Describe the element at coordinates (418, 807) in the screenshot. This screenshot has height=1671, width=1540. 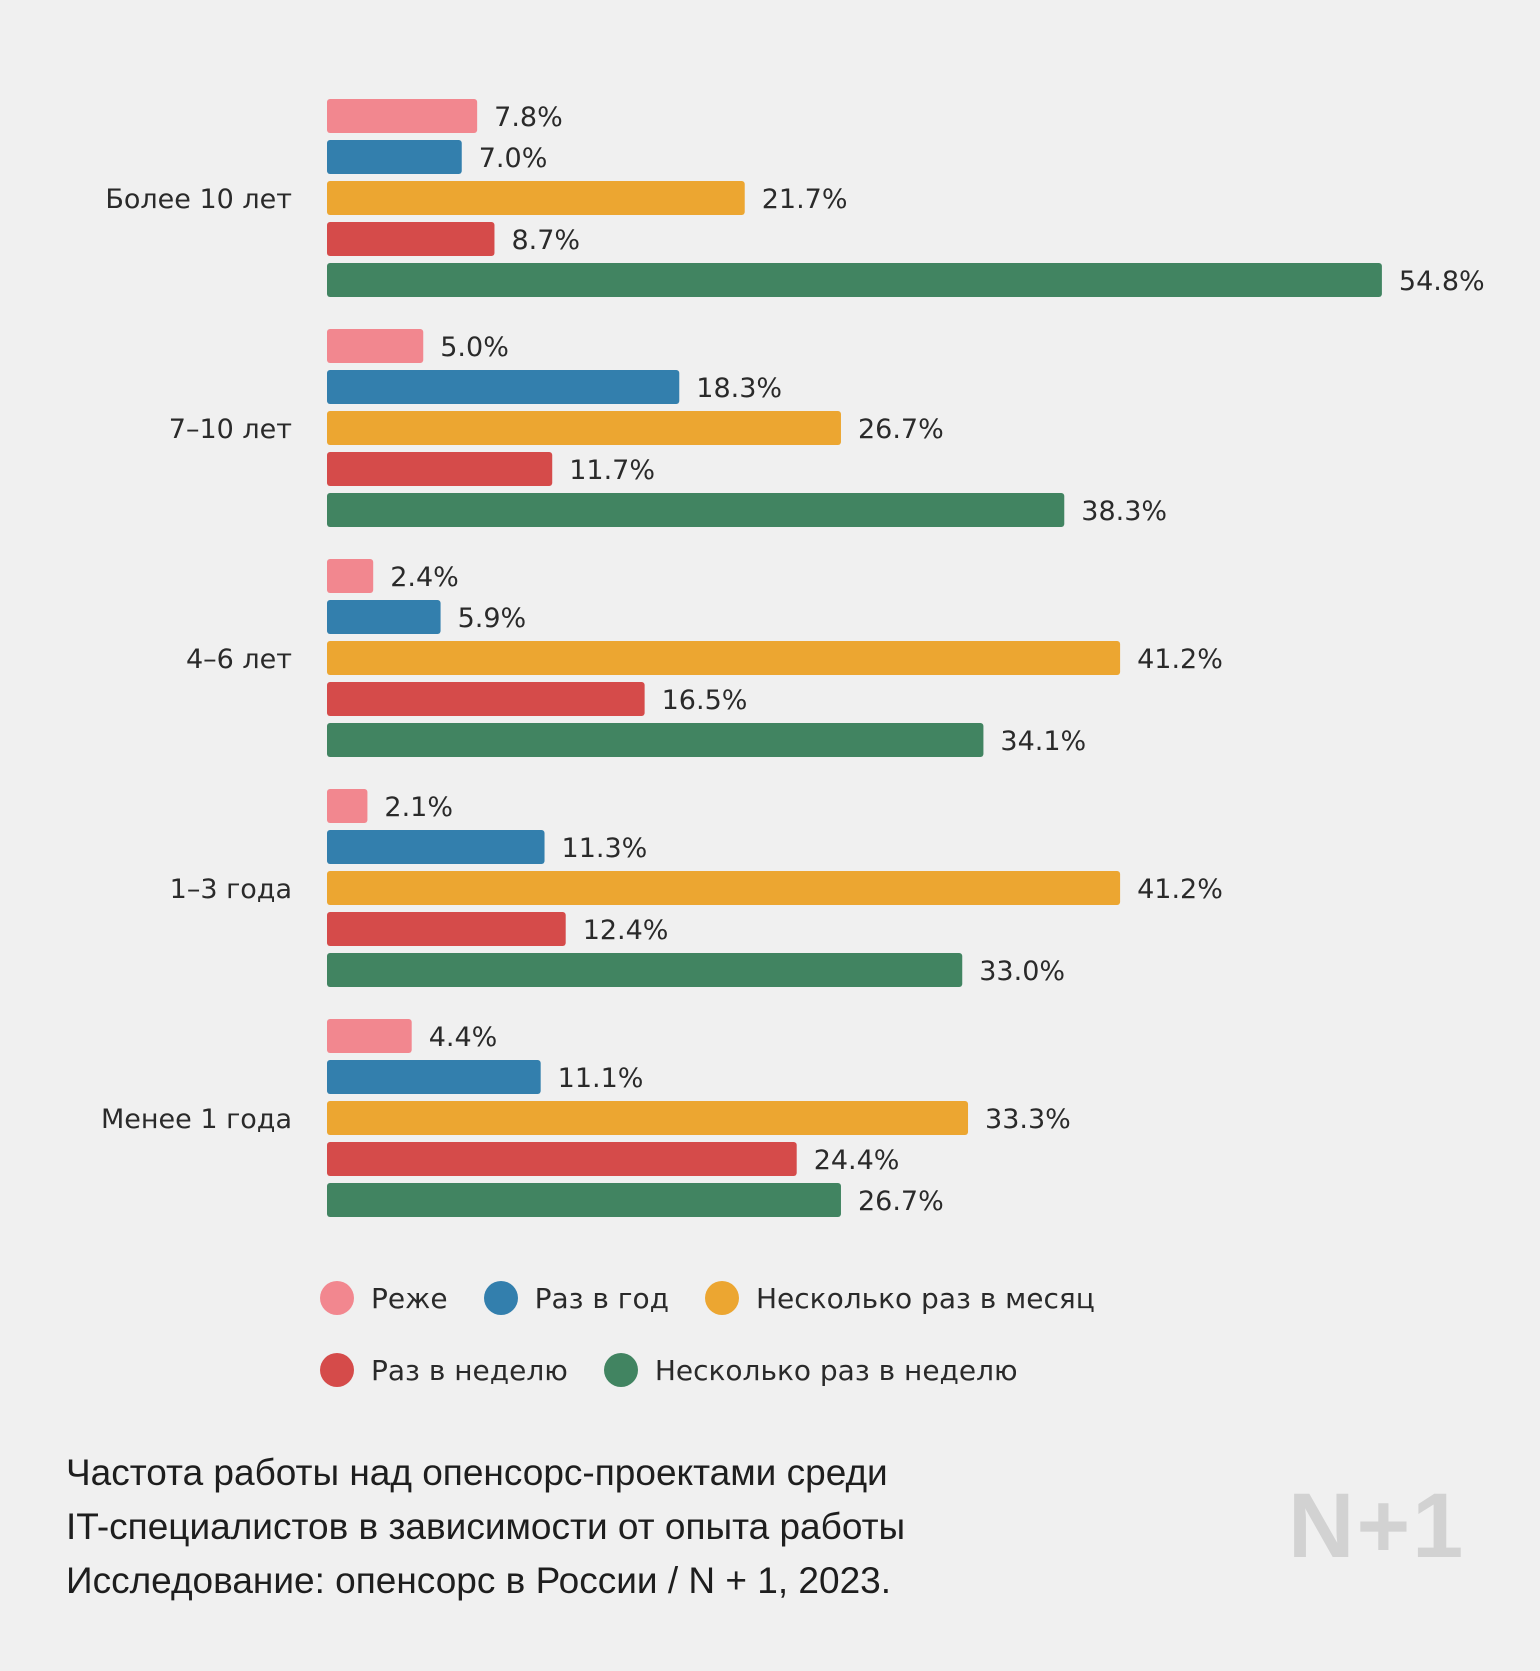
I see `data-label: 2.1%` at that location.